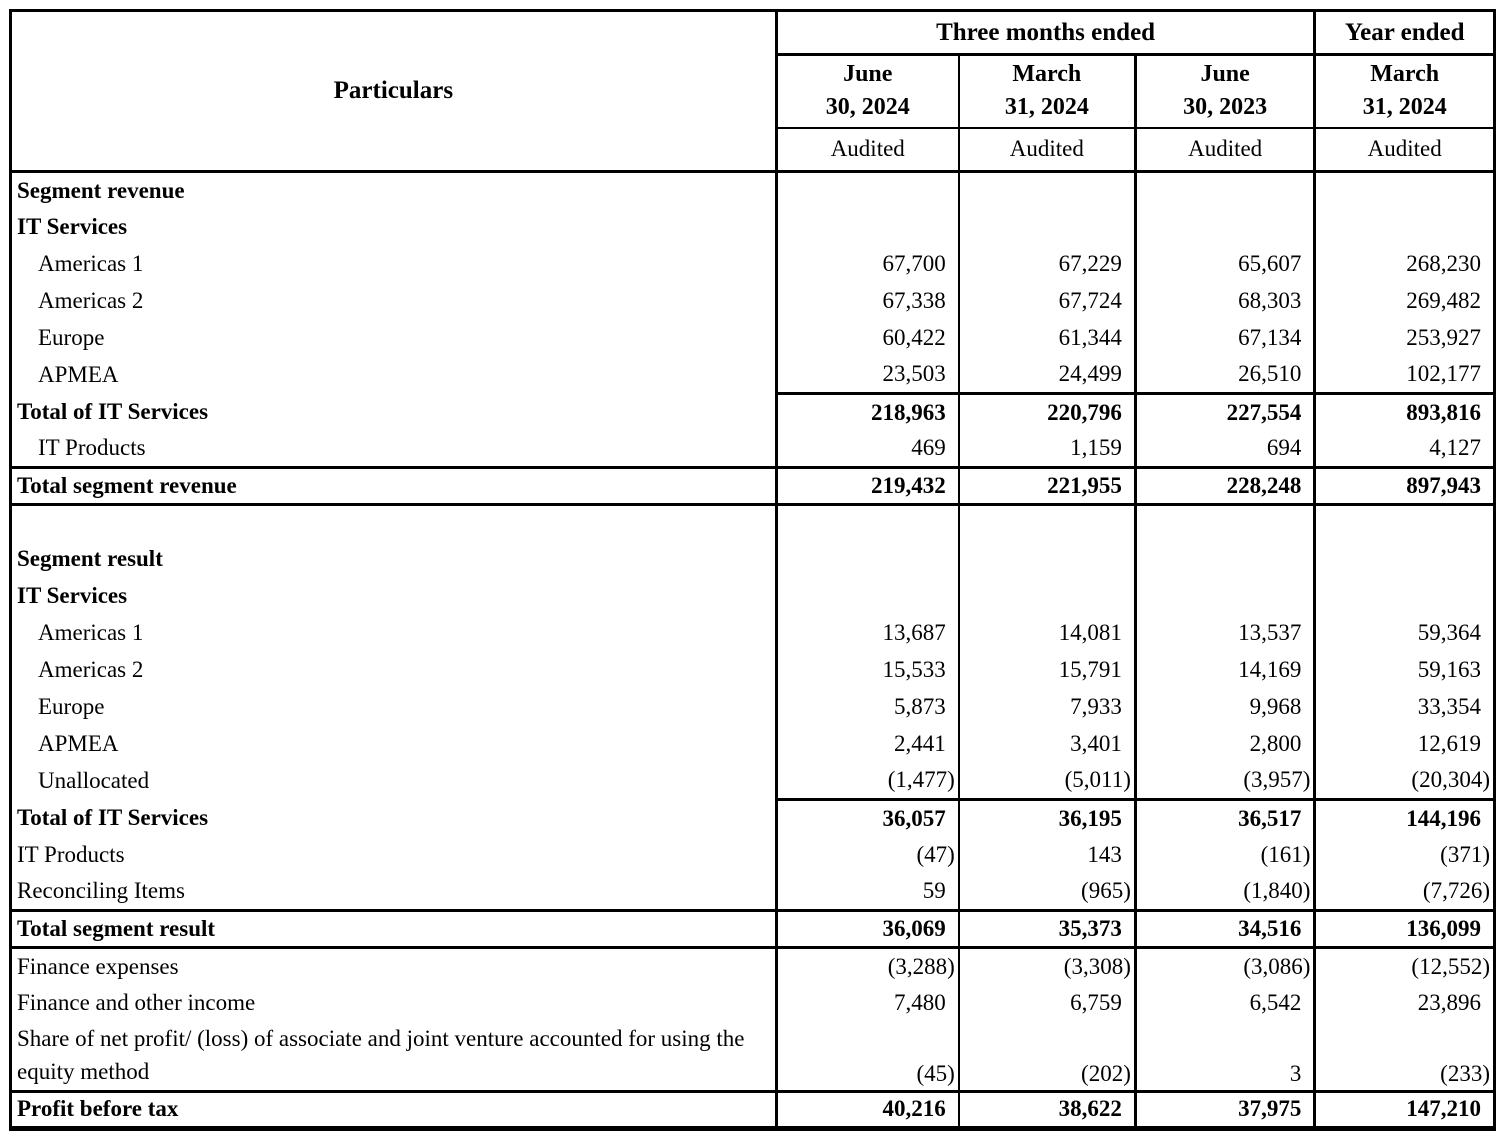 The image size is (1505, 1131). Describe the element at coordinates (868, 91) in the screenshot. I see `column-date-header: June 30, 2024` at that location.